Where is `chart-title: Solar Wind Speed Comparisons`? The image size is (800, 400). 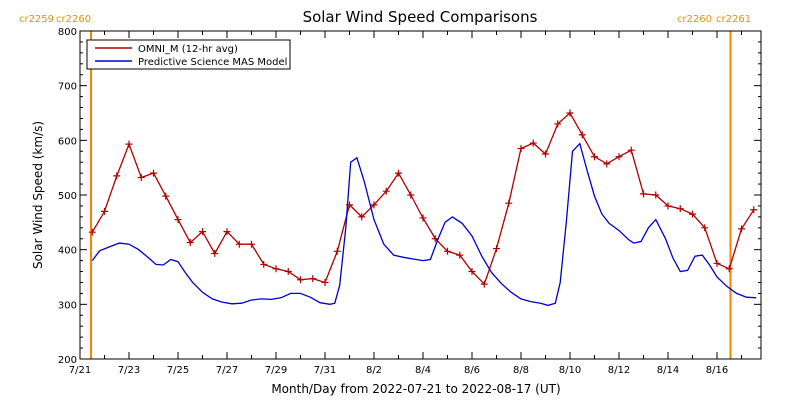
chart-title: Solar Wind Speed Comparisons is located at coordinates (420, 17).